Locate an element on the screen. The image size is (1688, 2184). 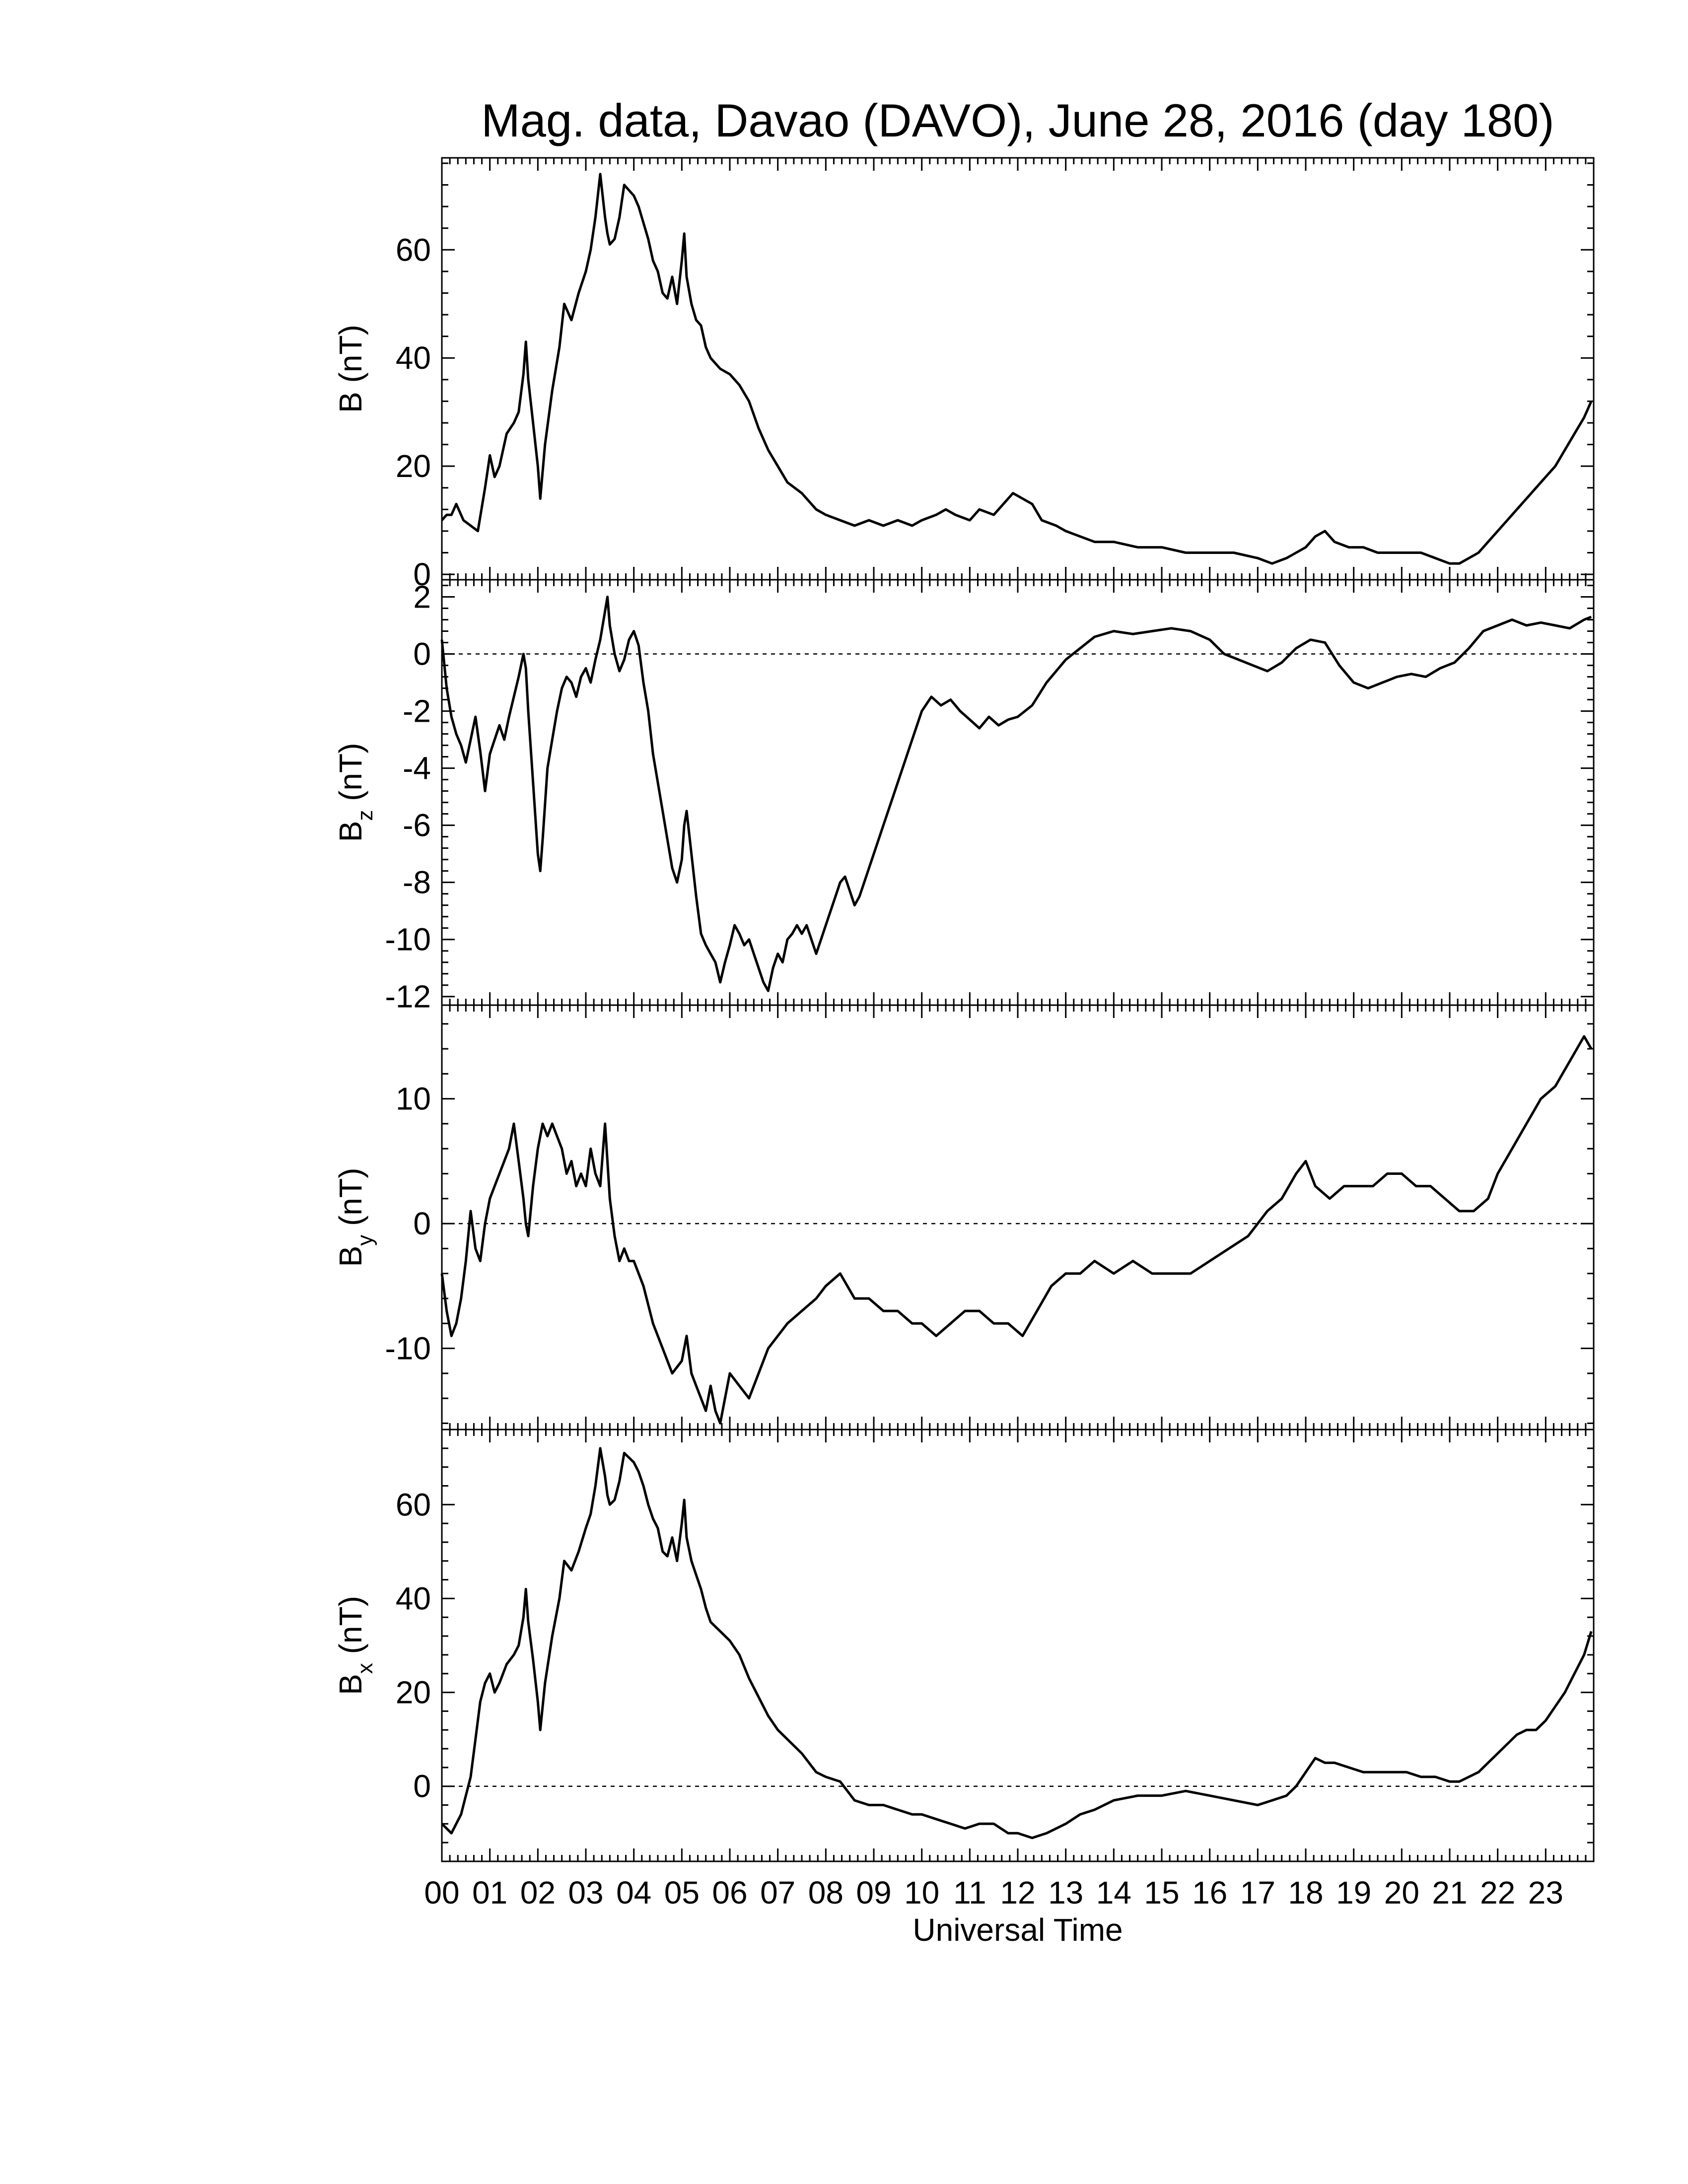
x-tick-label: 03 is located at coordinates (585, 1893).